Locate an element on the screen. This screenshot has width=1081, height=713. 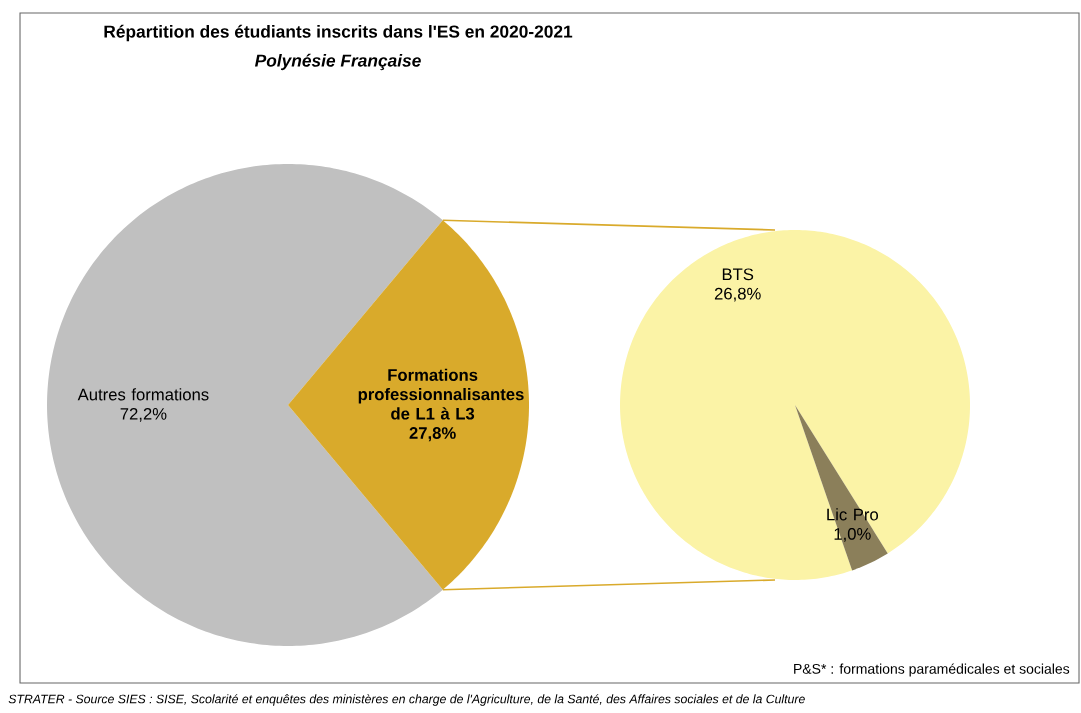
slice-label: Formations professionnalisantes de L1 à L3 is located at coordinates (441, 394).